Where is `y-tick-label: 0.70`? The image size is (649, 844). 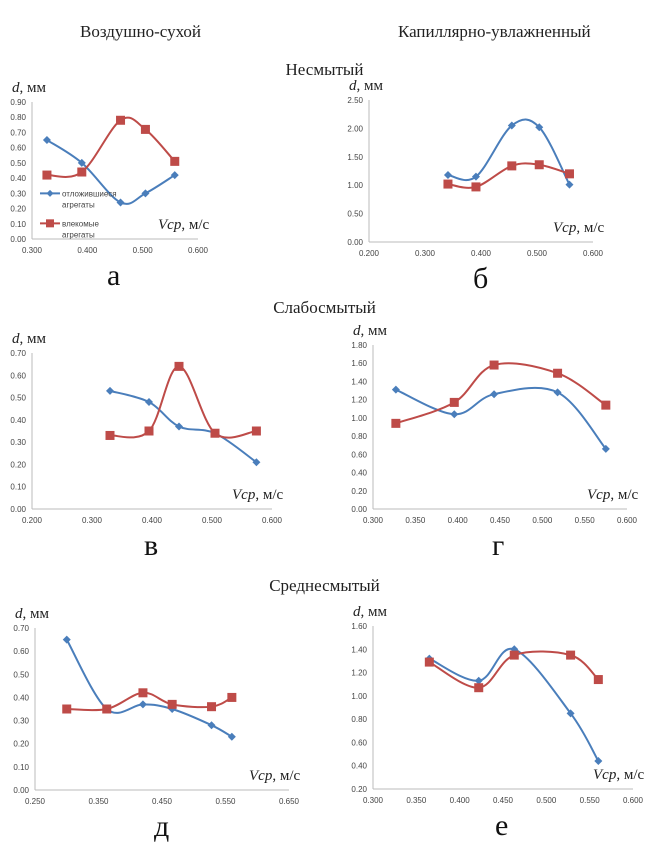 y-tick-label: 0.70 is located at coordinates (21, 628).